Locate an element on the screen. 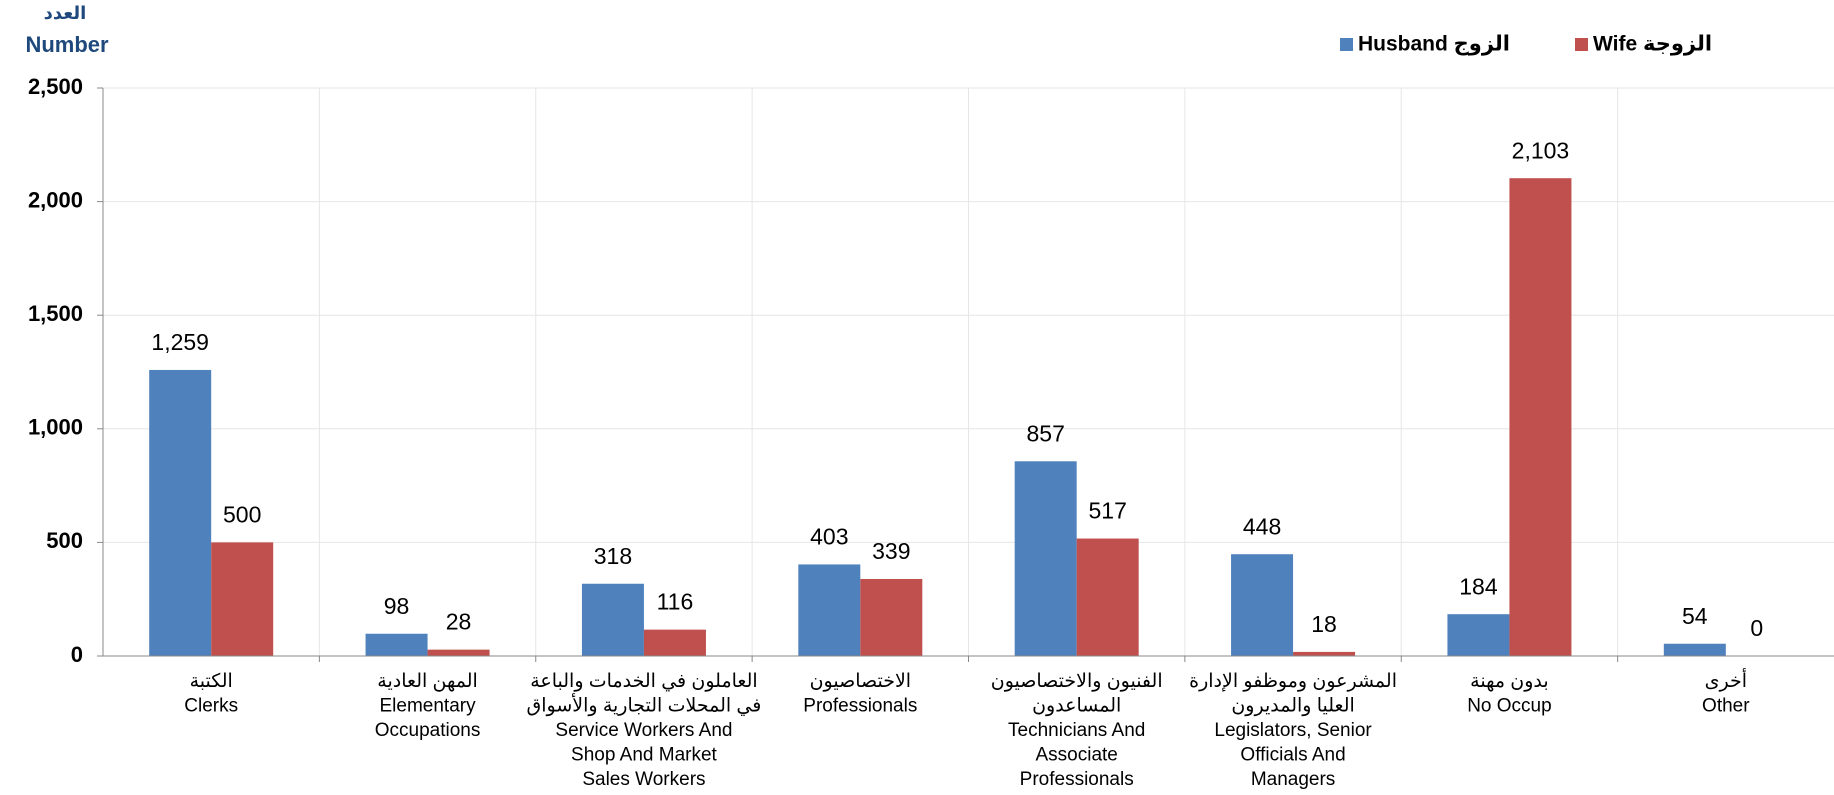 This screenshot has height=795, width=1834. data-label: 500 is located at coordinates (242, 514).